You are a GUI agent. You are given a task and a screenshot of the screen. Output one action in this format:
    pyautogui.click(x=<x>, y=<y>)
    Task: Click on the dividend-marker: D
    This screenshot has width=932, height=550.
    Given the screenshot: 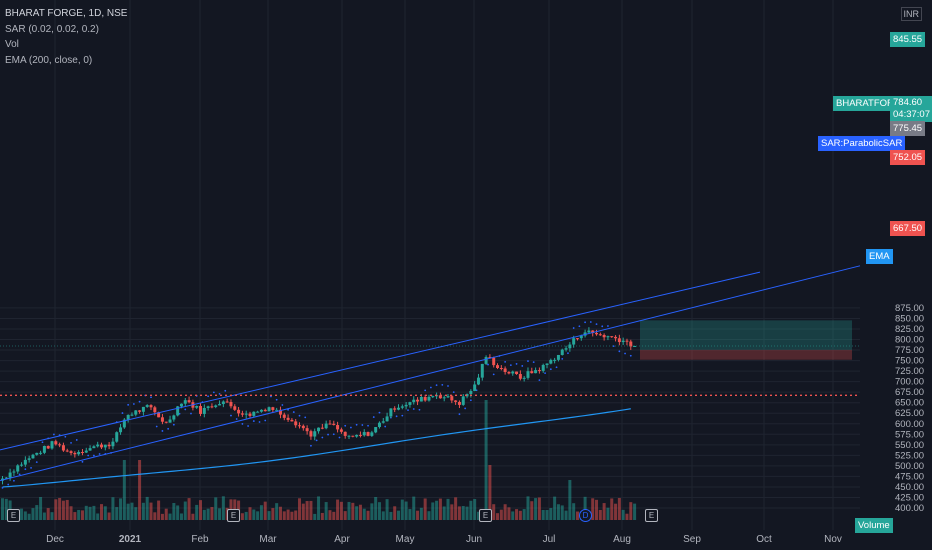 What is the action you would take?
    pyautogui.click(x=585, y=515)
    